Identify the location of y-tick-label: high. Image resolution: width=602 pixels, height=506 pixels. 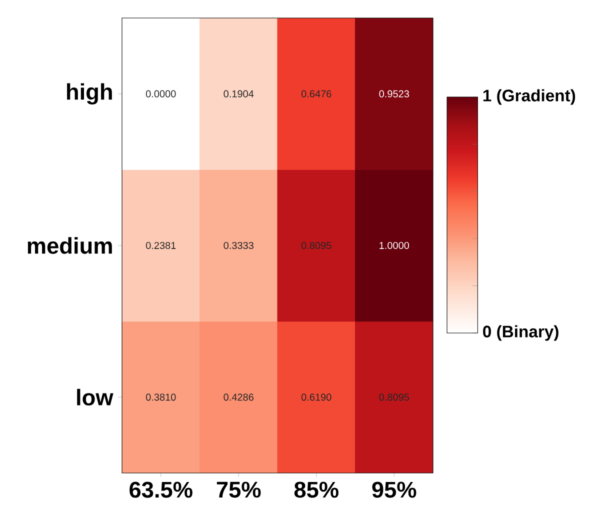
(89, 93).